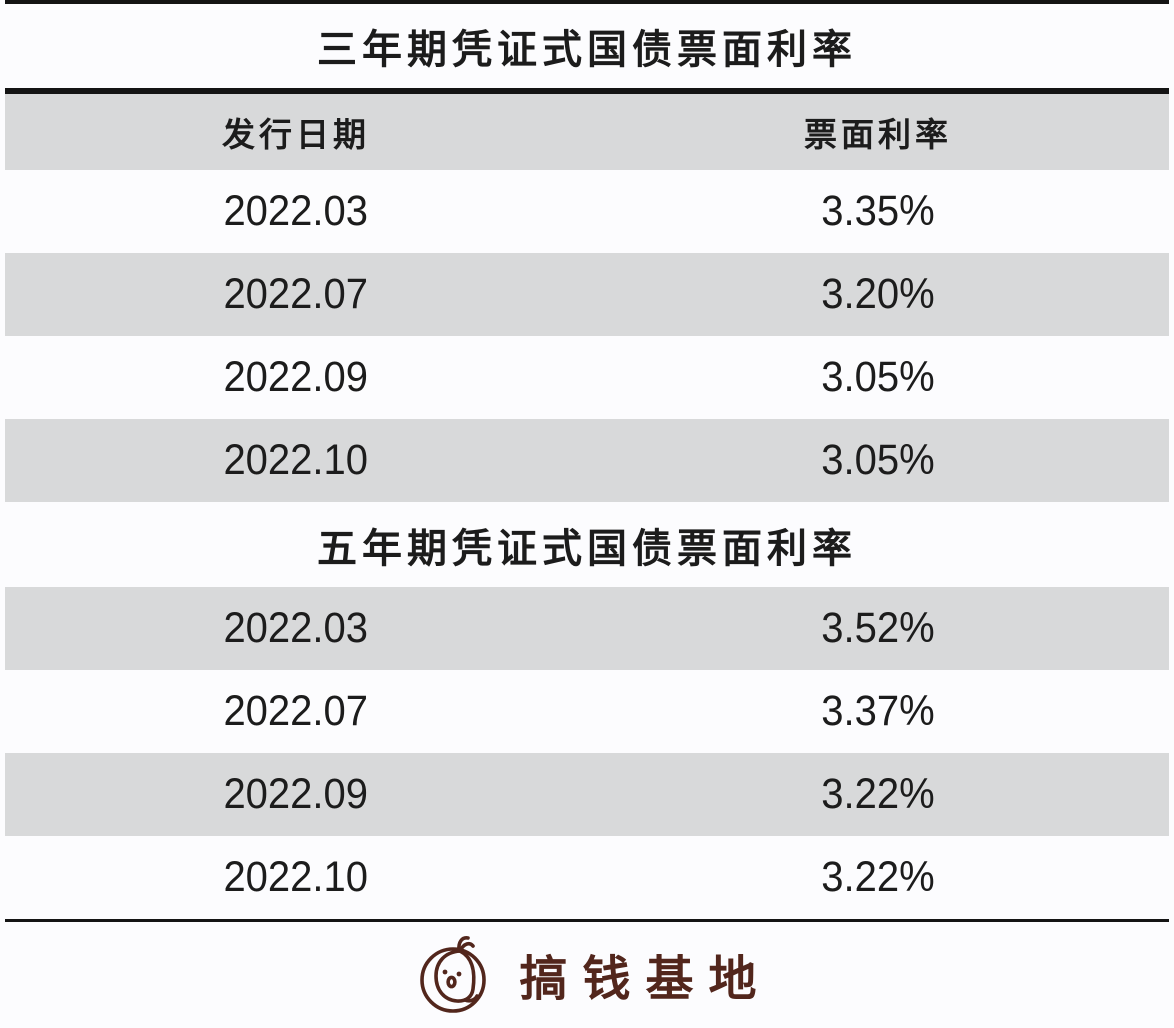 The width and height of the screenshot is (1174, 1028). Describe the element at coordinates (587, 132) in the screenshot. I see `table-header-row: 发行日期 票面利率` at that location.